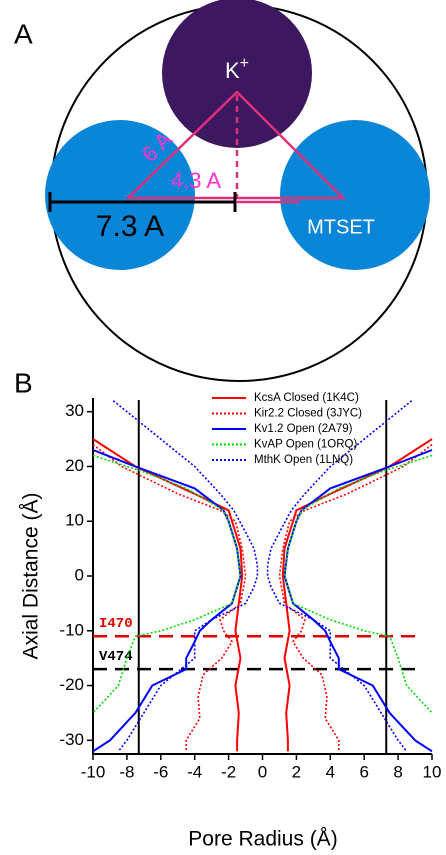 The image size is (446, 855). I want to click on x-tick-label: -2, so click(228, 771).